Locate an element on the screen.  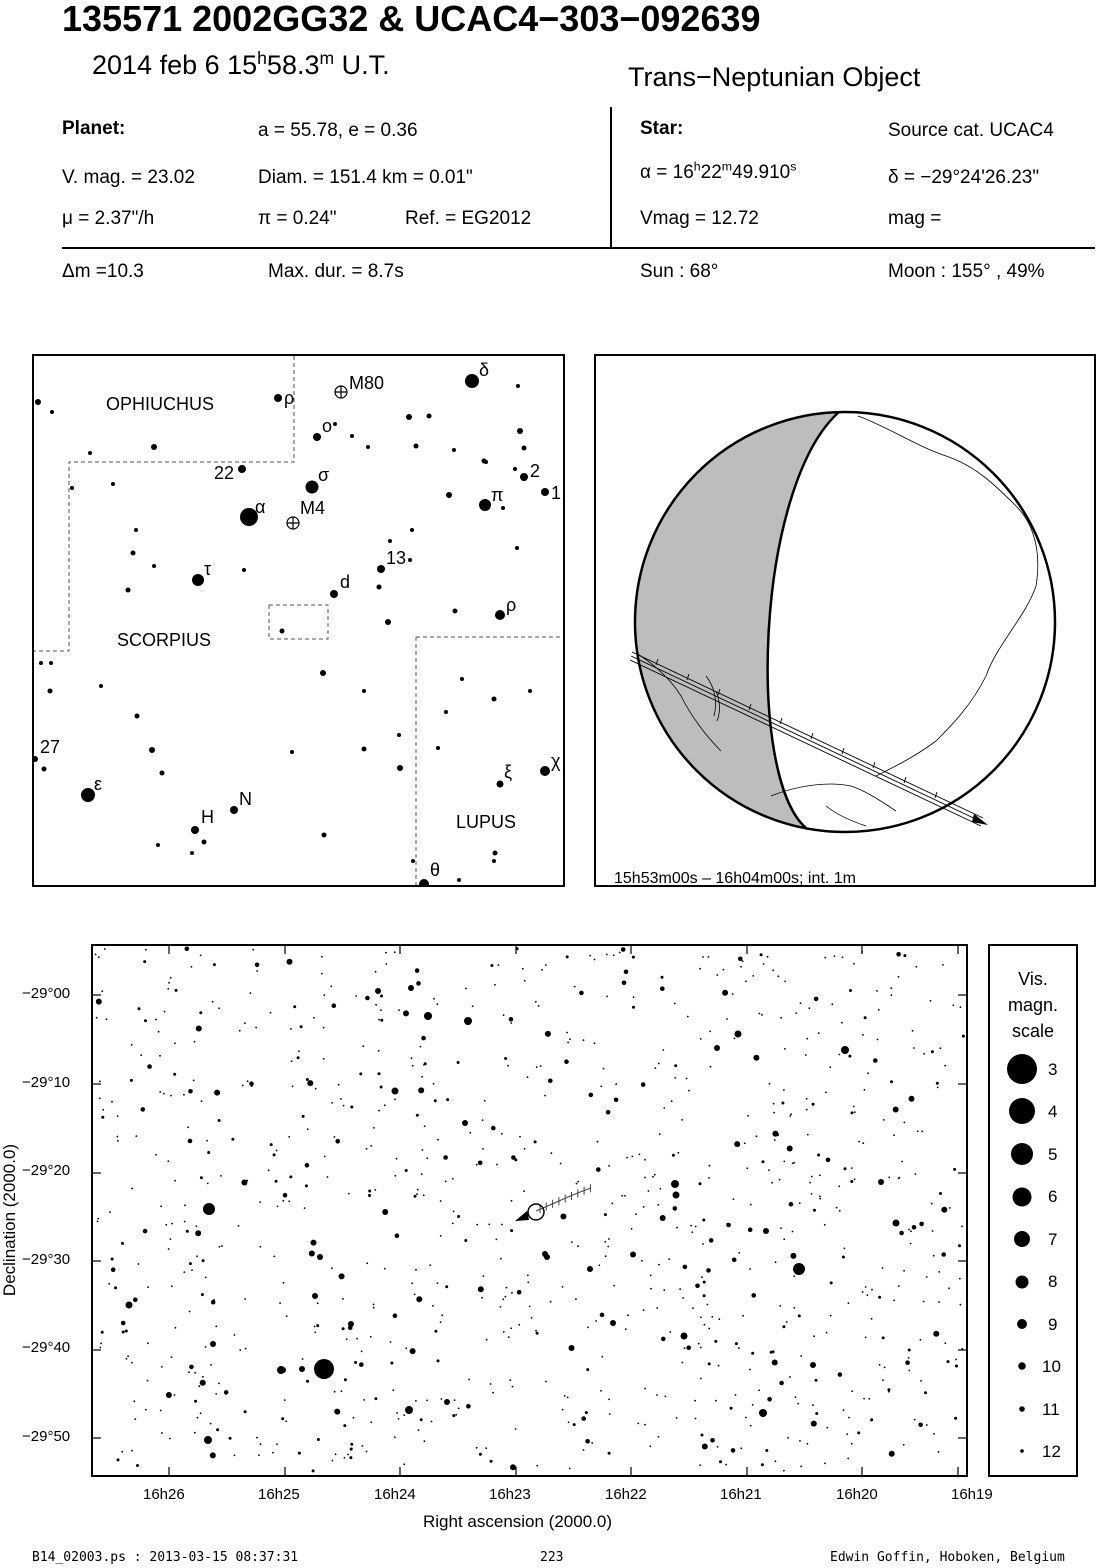
planet-heading: Planet: is located at coordinates (94, 128).